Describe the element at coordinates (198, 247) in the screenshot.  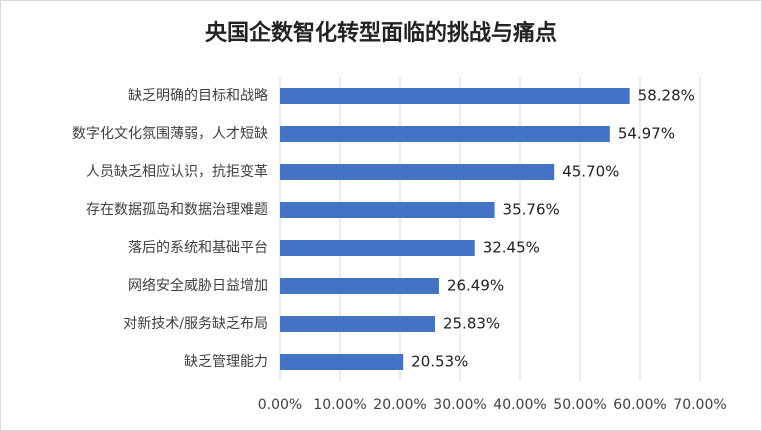
I see `y-tick-label: 落后的系统和基础平台` at that location.